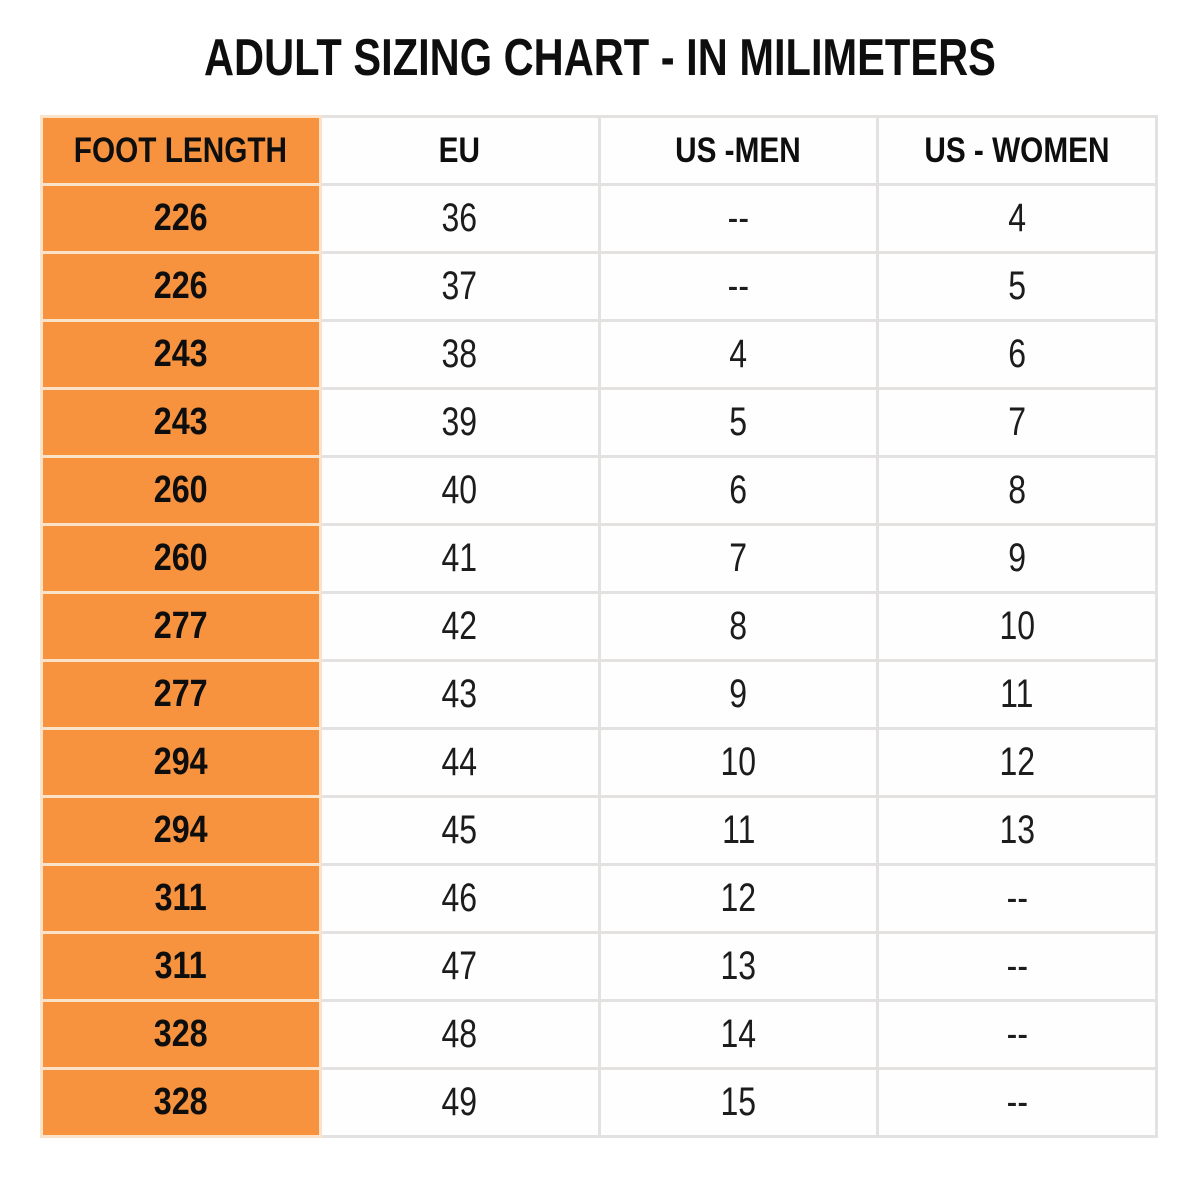  I want to click on cell-value: 42, so click(459, 626).